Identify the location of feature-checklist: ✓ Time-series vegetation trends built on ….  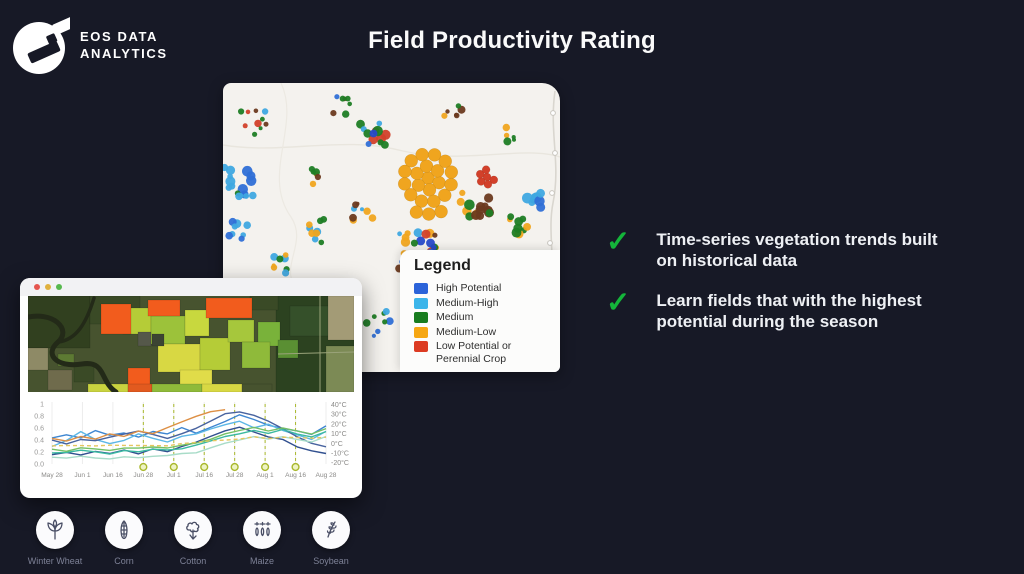
(796, 279).